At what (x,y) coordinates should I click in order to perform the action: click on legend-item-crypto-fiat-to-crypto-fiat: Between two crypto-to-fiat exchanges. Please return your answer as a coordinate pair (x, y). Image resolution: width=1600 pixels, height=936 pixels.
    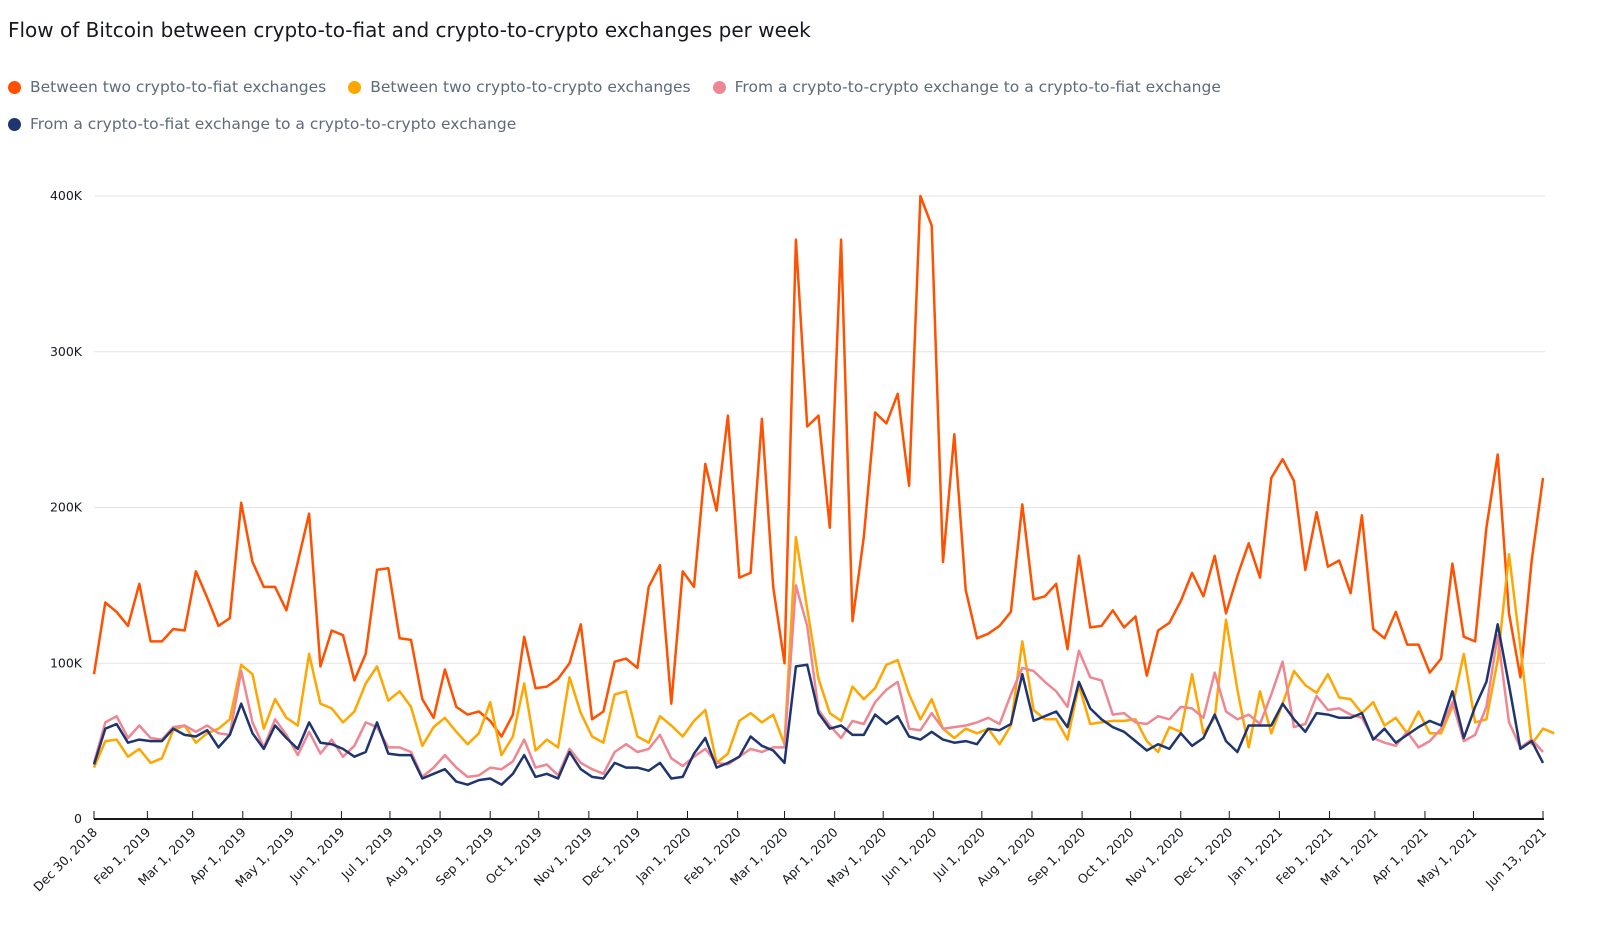
    Looking at the image, I should click on (167, 87).